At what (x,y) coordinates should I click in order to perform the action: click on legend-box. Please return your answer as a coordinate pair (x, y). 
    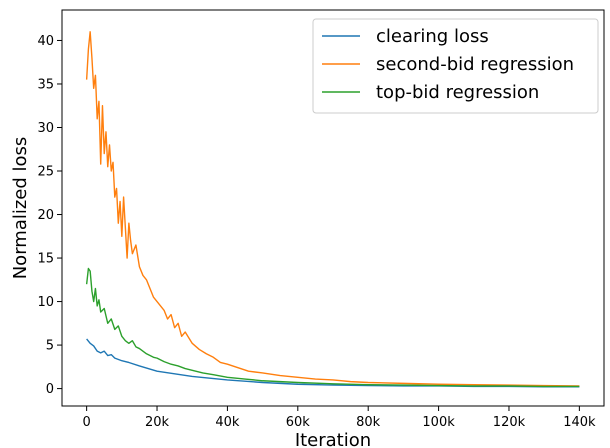
    Looking at the image, I should click on (455, 66).